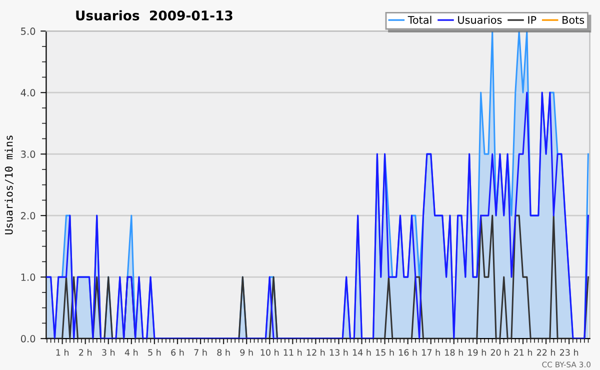 This screenshot has height=370, width=600. Describe the element at coordinates (223, 352) in the screenshot. I see `x-tick-label: 8 h` at that location.